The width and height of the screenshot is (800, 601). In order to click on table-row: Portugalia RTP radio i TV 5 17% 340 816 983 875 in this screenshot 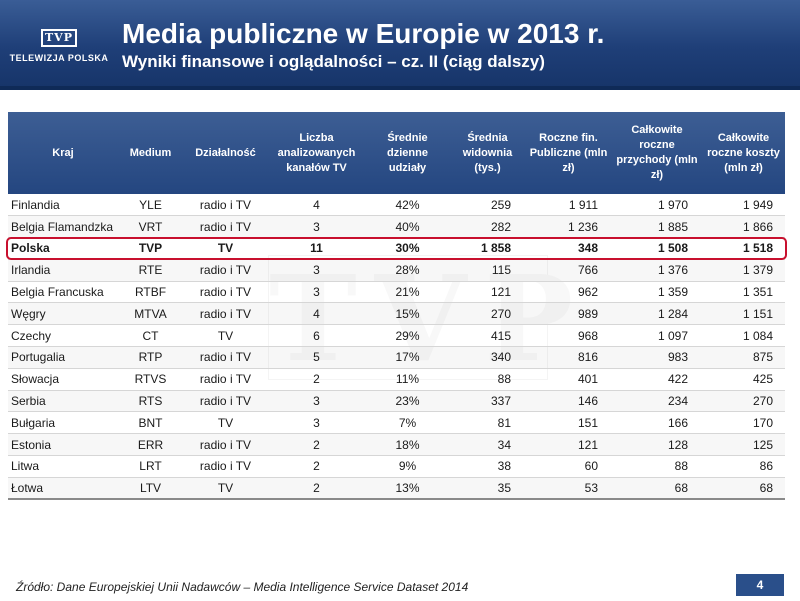, I will do `click(396, 357)`.